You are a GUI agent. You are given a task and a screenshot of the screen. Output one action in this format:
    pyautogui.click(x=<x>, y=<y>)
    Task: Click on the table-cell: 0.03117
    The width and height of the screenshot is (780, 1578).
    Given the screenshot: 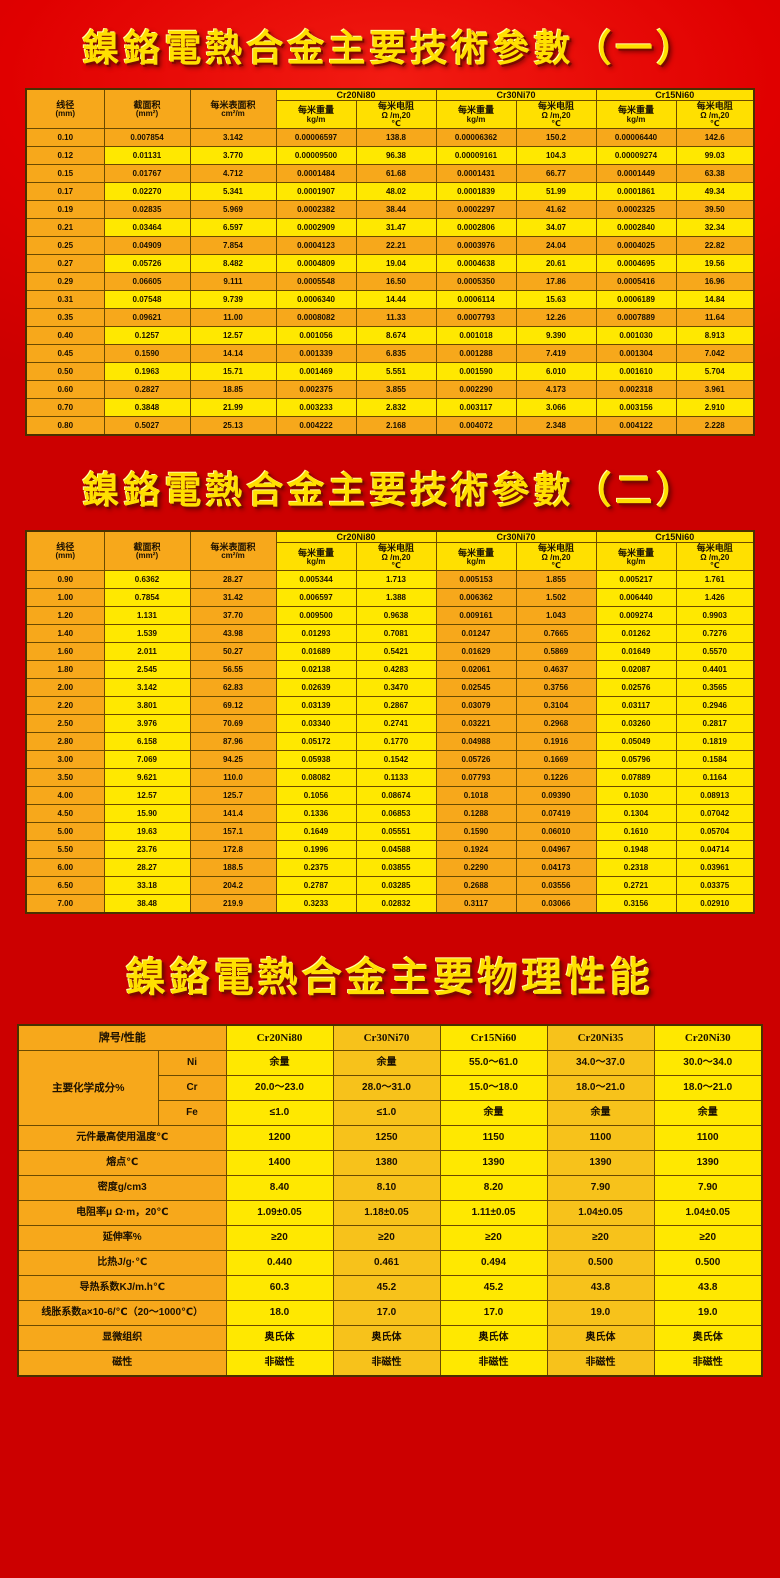 What is the action you would take?
    pyautogui.click(x=636, y=706)
    